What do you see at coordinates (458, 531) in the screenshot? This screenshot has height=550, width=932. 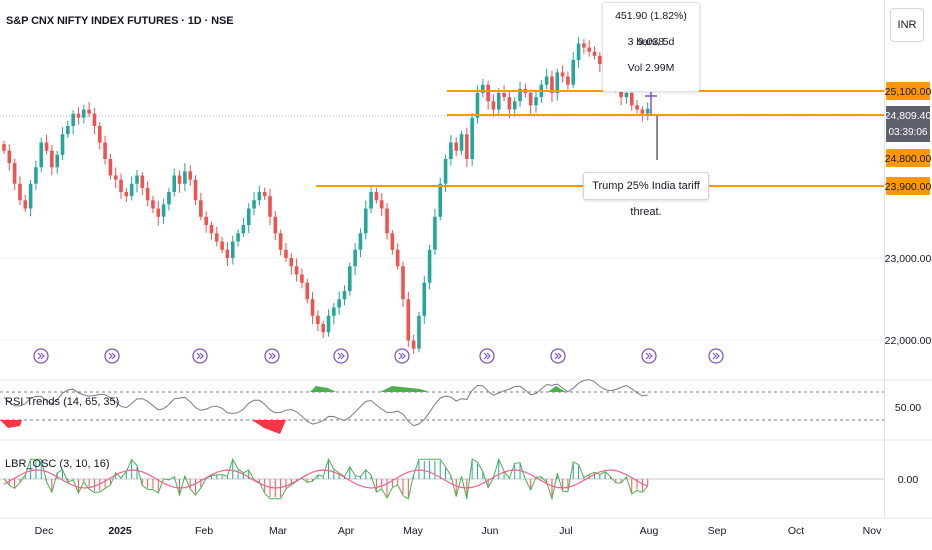 I see `time-axis: Dec 2025 Feb Mar Apr May Jun Jul Aug Sep Oct Nov` at bounding box center [458, 531].